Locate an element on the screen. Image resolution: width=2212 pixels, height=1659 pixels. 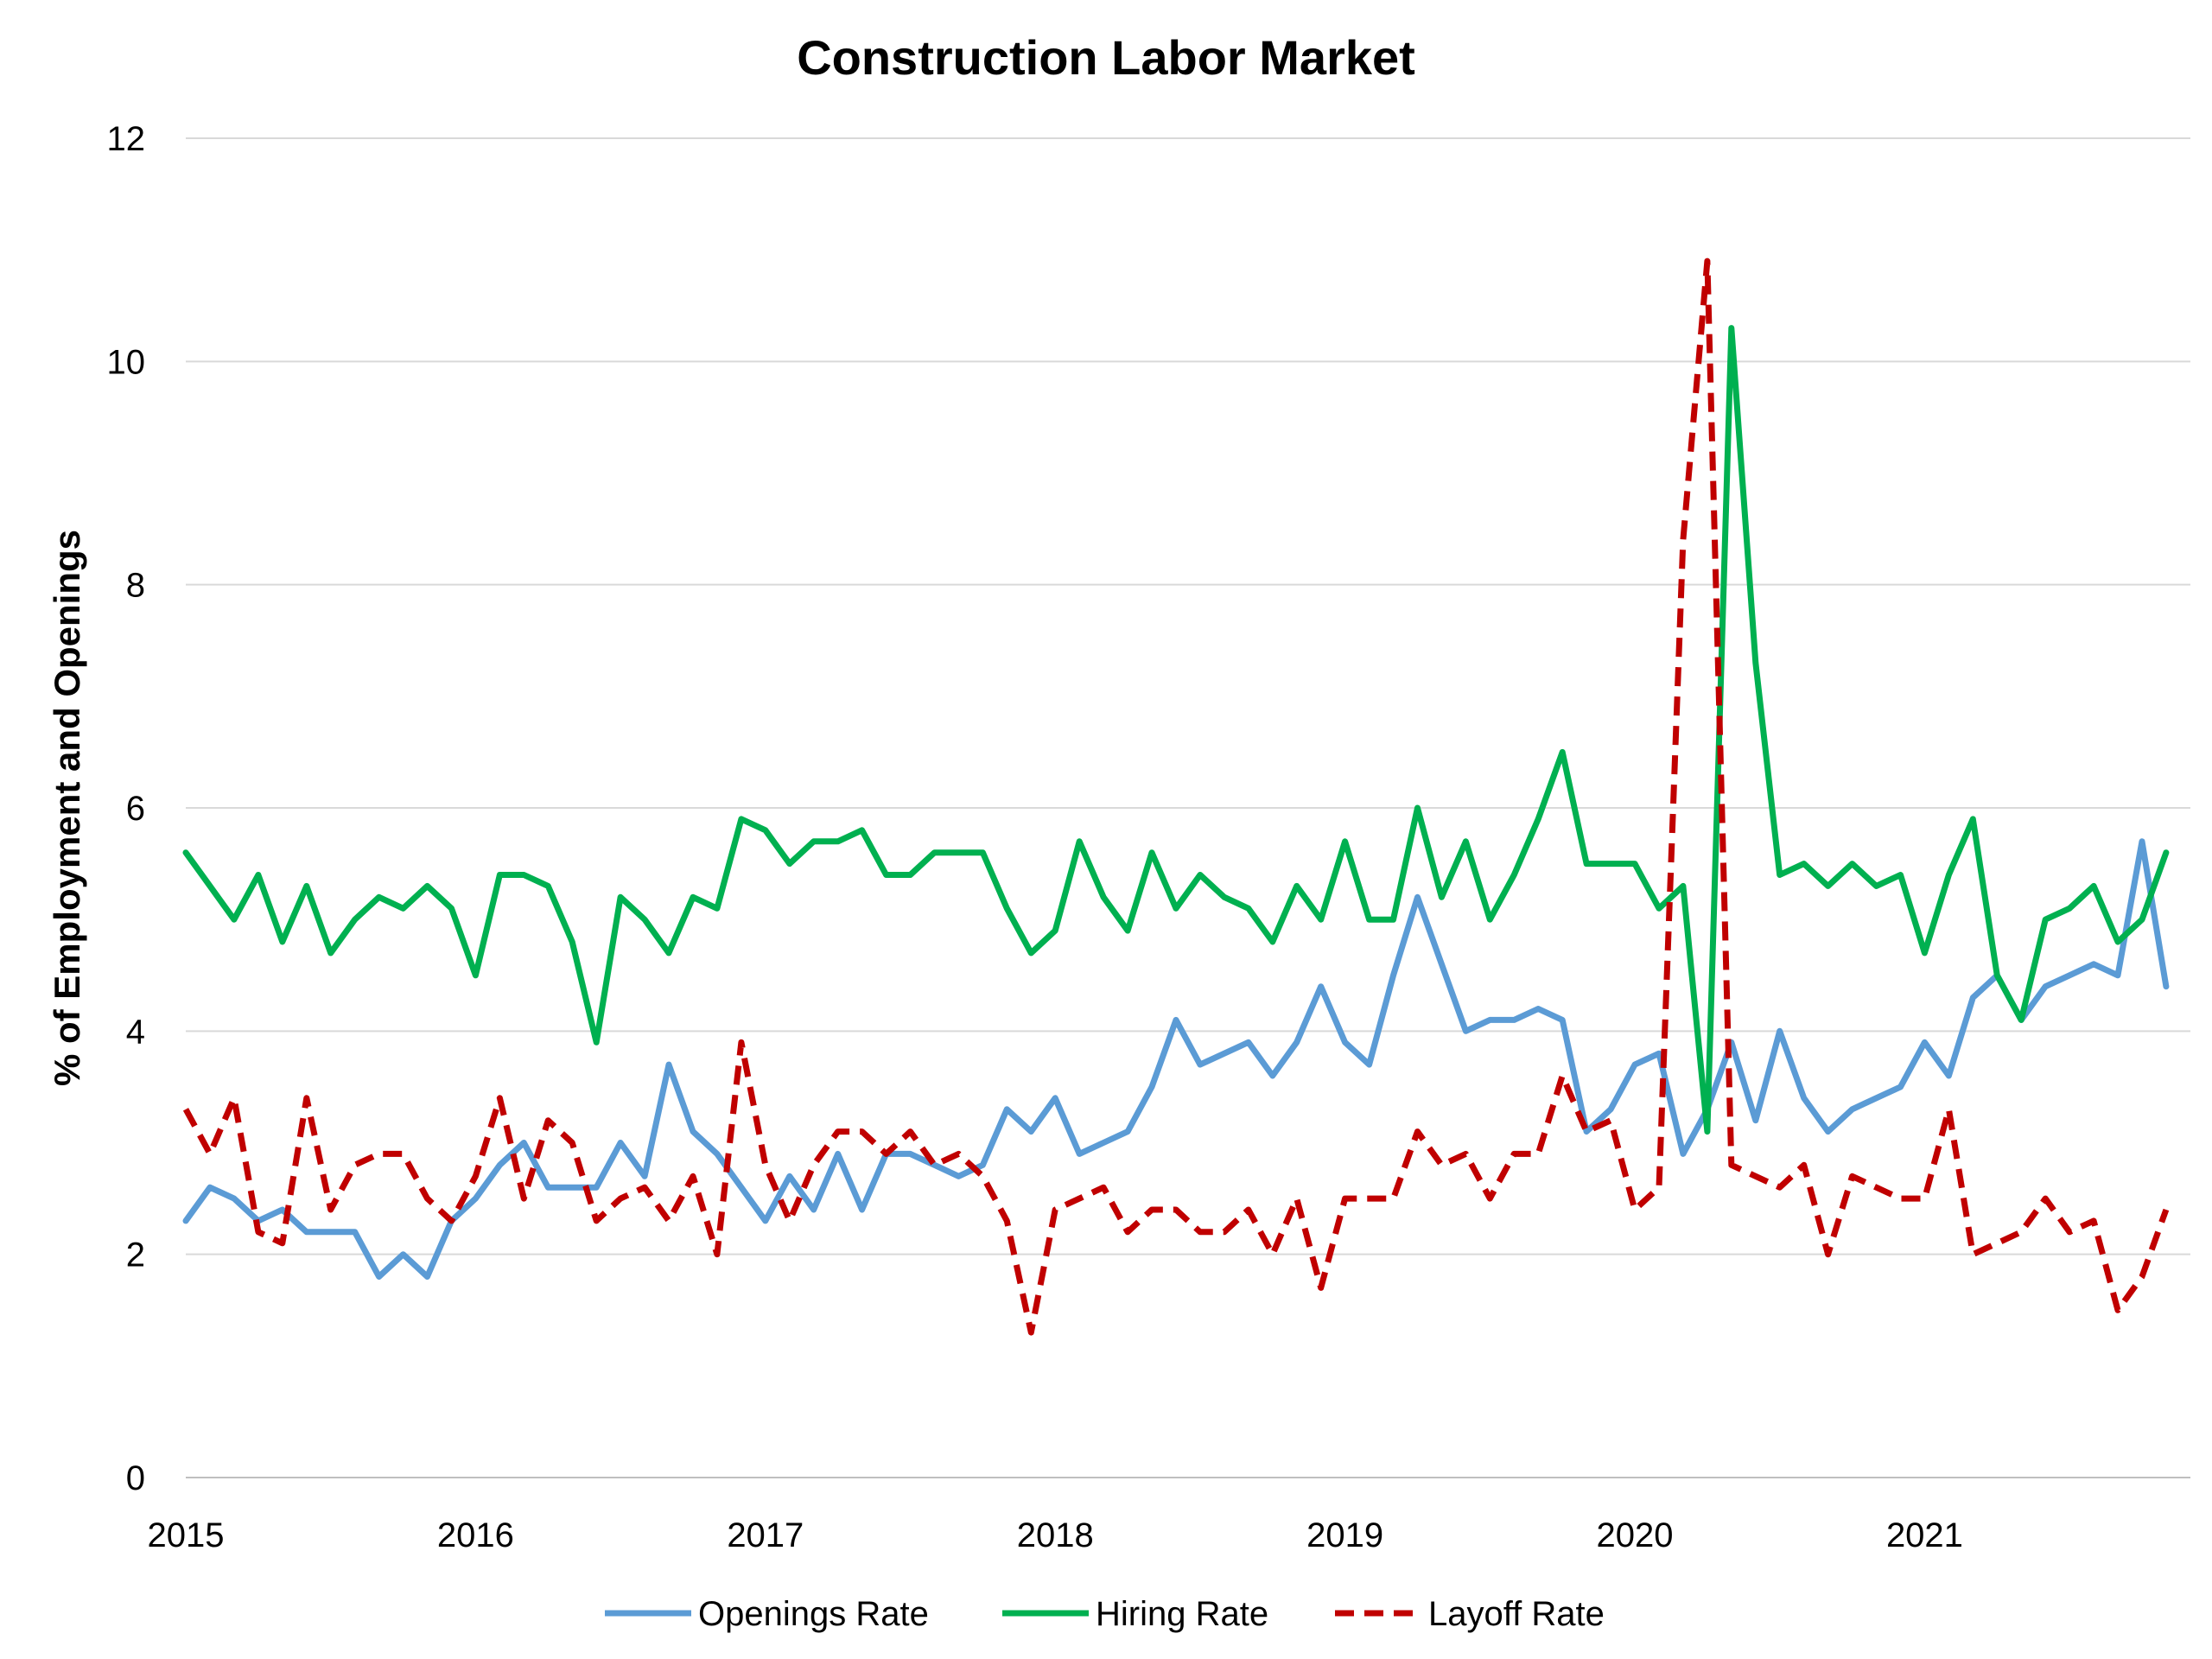
y-tick-label: 12 is located at coordinates (126, 139).